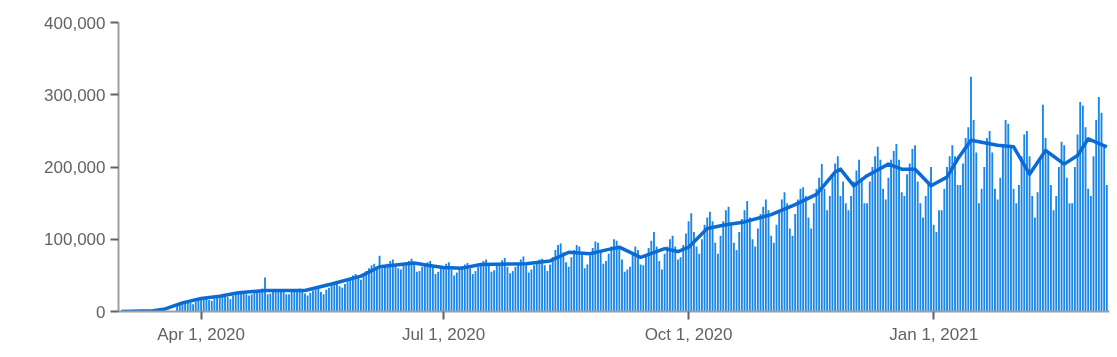 This screenshot has height=357, width=1117. Describe the element at coordinates (688, 334) in the screenshot. I see `x-tick-label: Oct 1, 2020` at that location.